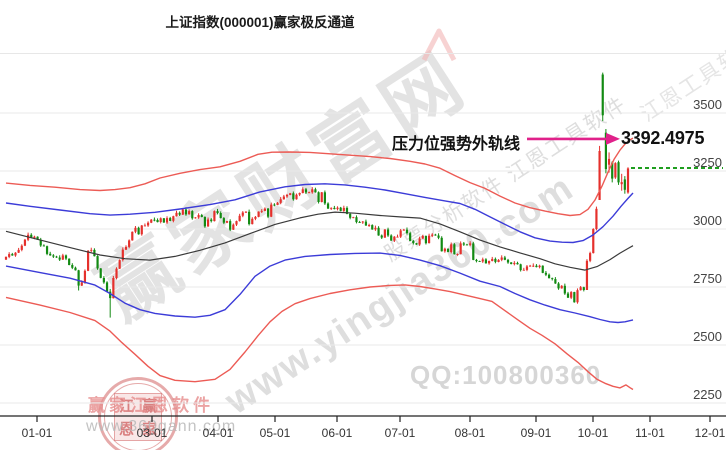 The width and height of the screenshot is (726, 450). What do you see at coordinates (319, 288) in the screenshot?
I see `channel-line-lower-inner-blue` at bounding box center [319, 288].